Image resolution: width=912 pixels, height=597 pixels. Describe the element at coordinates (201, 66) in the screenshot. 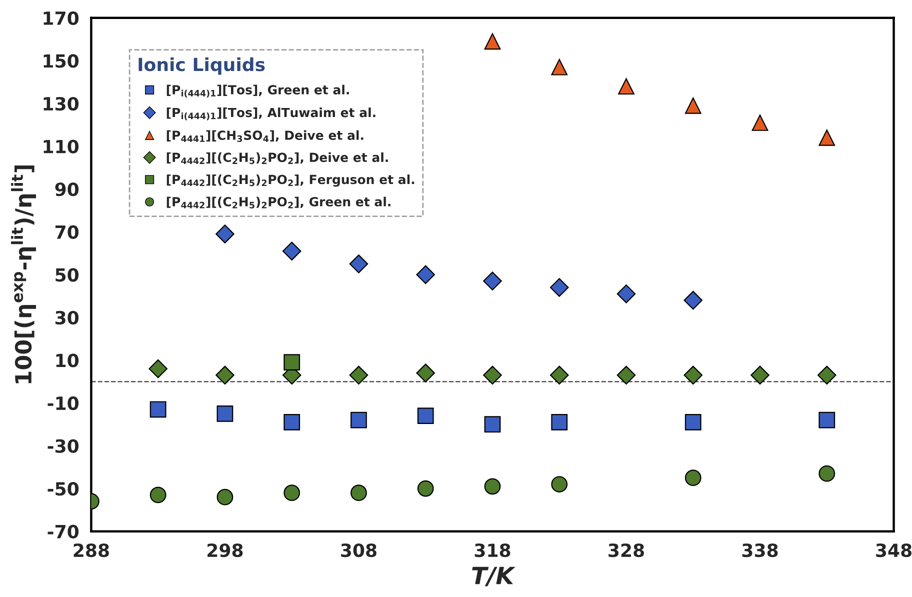

I see `legend-title: Ionic Liquids` at that location.